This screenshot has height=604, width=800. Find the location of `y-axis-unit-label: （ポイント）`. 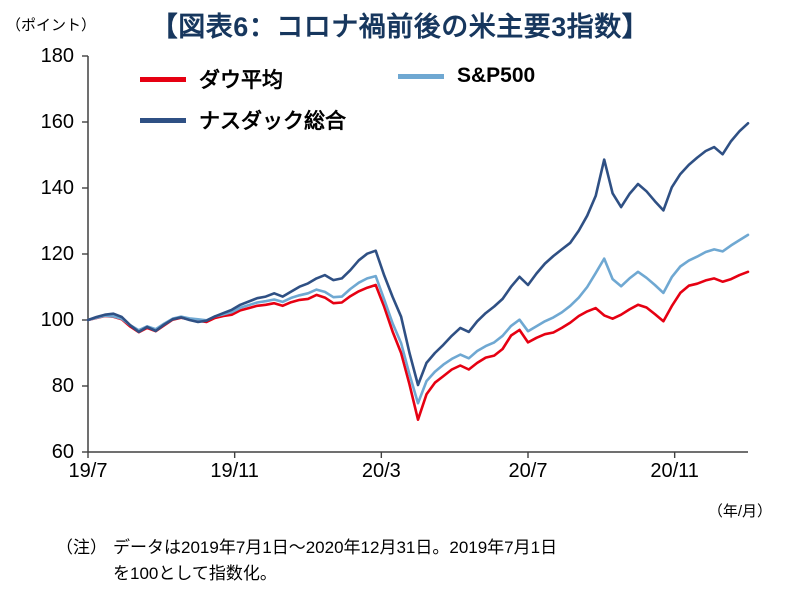

y-axis-unit-label: （ポイント） is located at coordinates (51, 25).